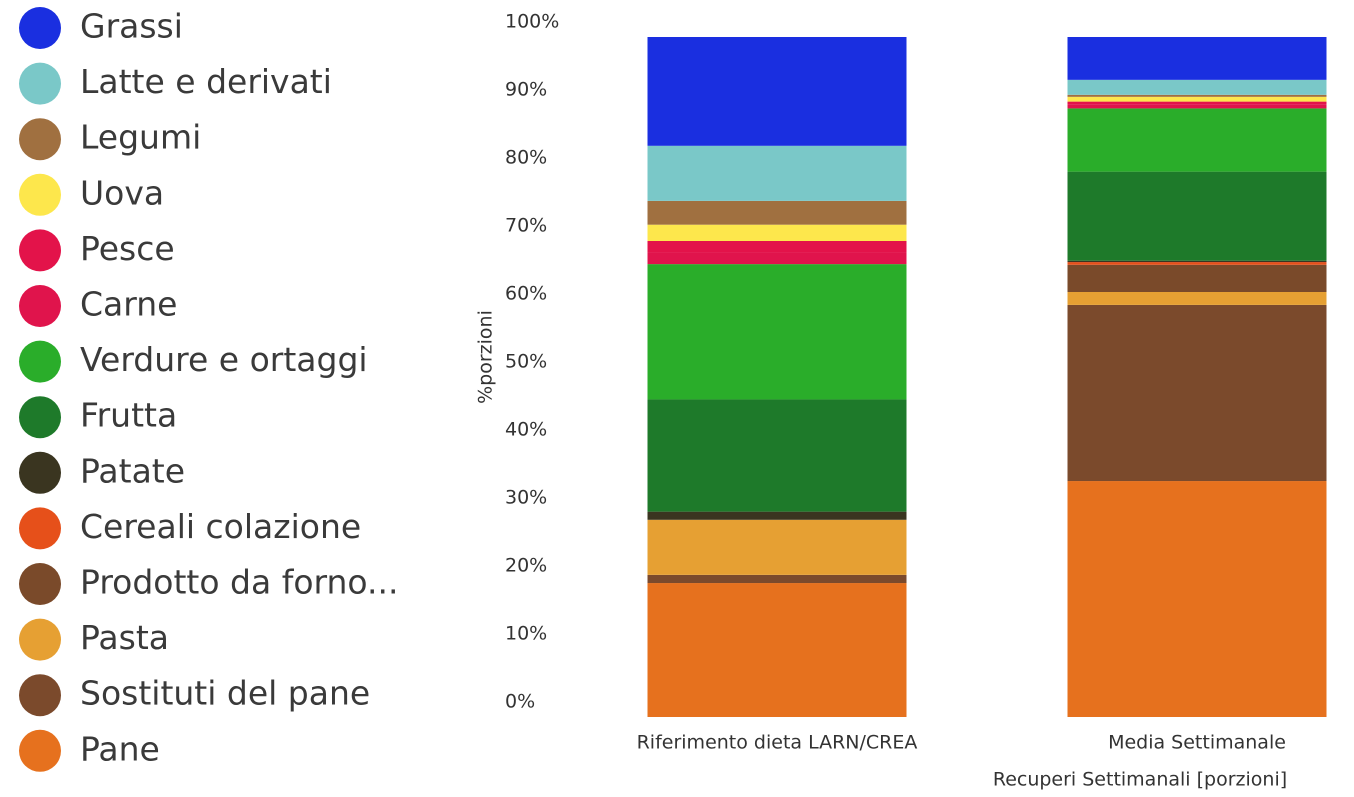 This screenshot has width=1354, height=797. Describe the element at coordinates (520, 702) in the screenshot. I see `y-tick-label: 0%` at that location.